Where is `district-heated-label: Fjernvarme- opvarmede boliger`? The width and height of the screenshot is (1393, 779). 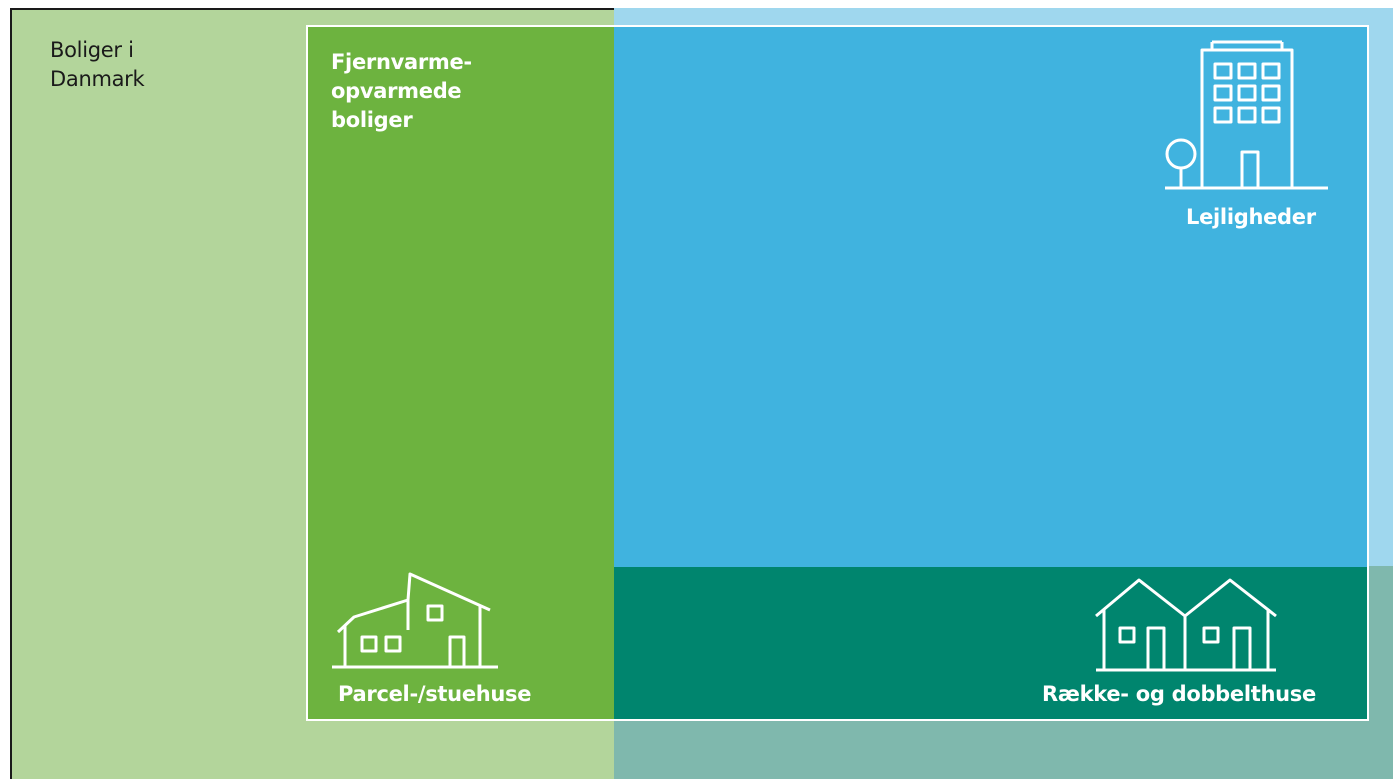
district-heated-label: Fjernvarme- opvarmede boliger is located at coordinates (401, 91).